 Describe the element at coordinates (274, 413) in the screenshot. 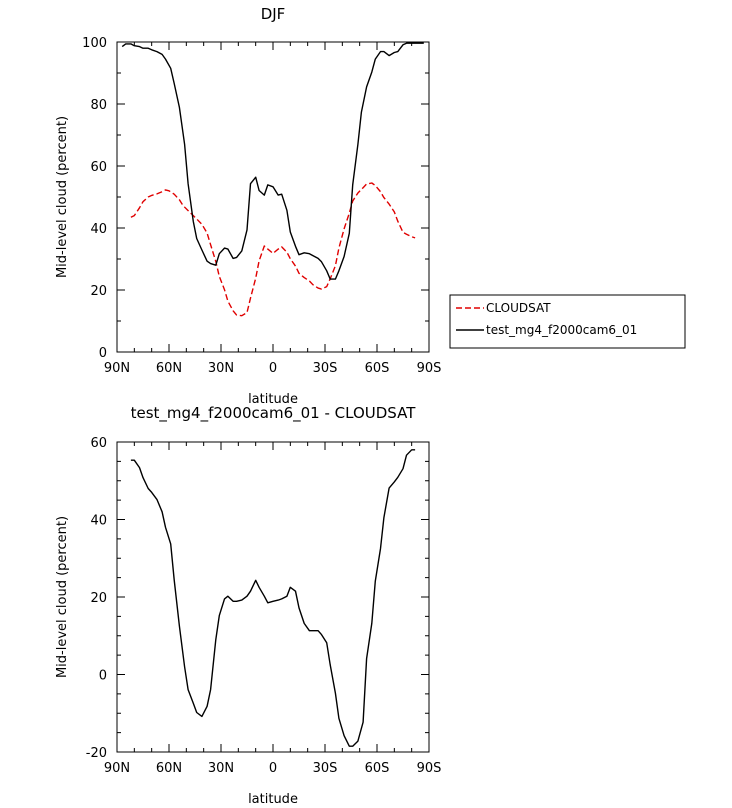

I see `panel-title: test_mg4_f2000cam6_01 - CLOUDSAT` at that location.